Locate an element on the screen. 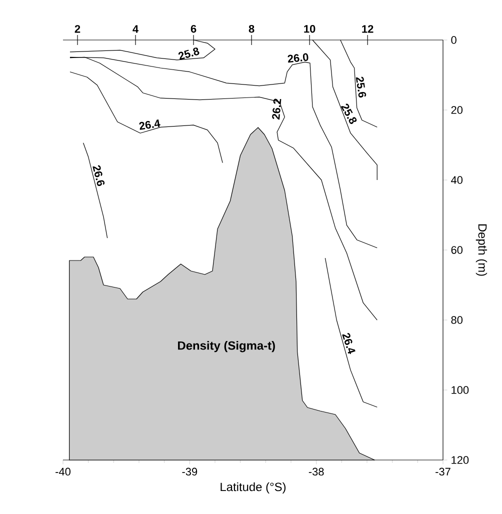  y-tick-label: 80 is located at coordinates (457, 320).